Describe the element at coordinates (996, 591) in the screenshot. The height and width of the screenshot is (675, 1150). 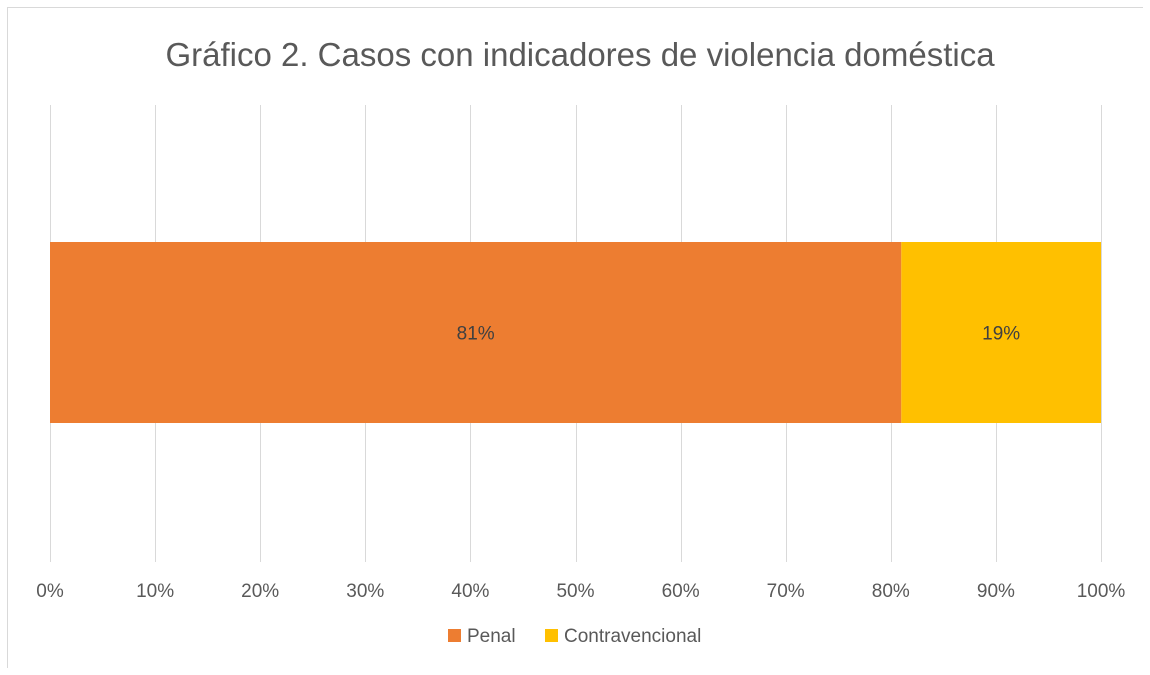
I see `x-tick-label: 90%` at that location.